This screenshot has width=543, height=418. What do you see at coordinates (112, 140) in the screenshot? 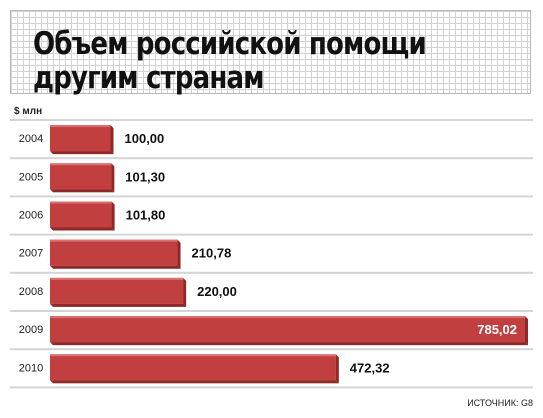
I see `bar-side-2004` at bounding box center [112, 140].